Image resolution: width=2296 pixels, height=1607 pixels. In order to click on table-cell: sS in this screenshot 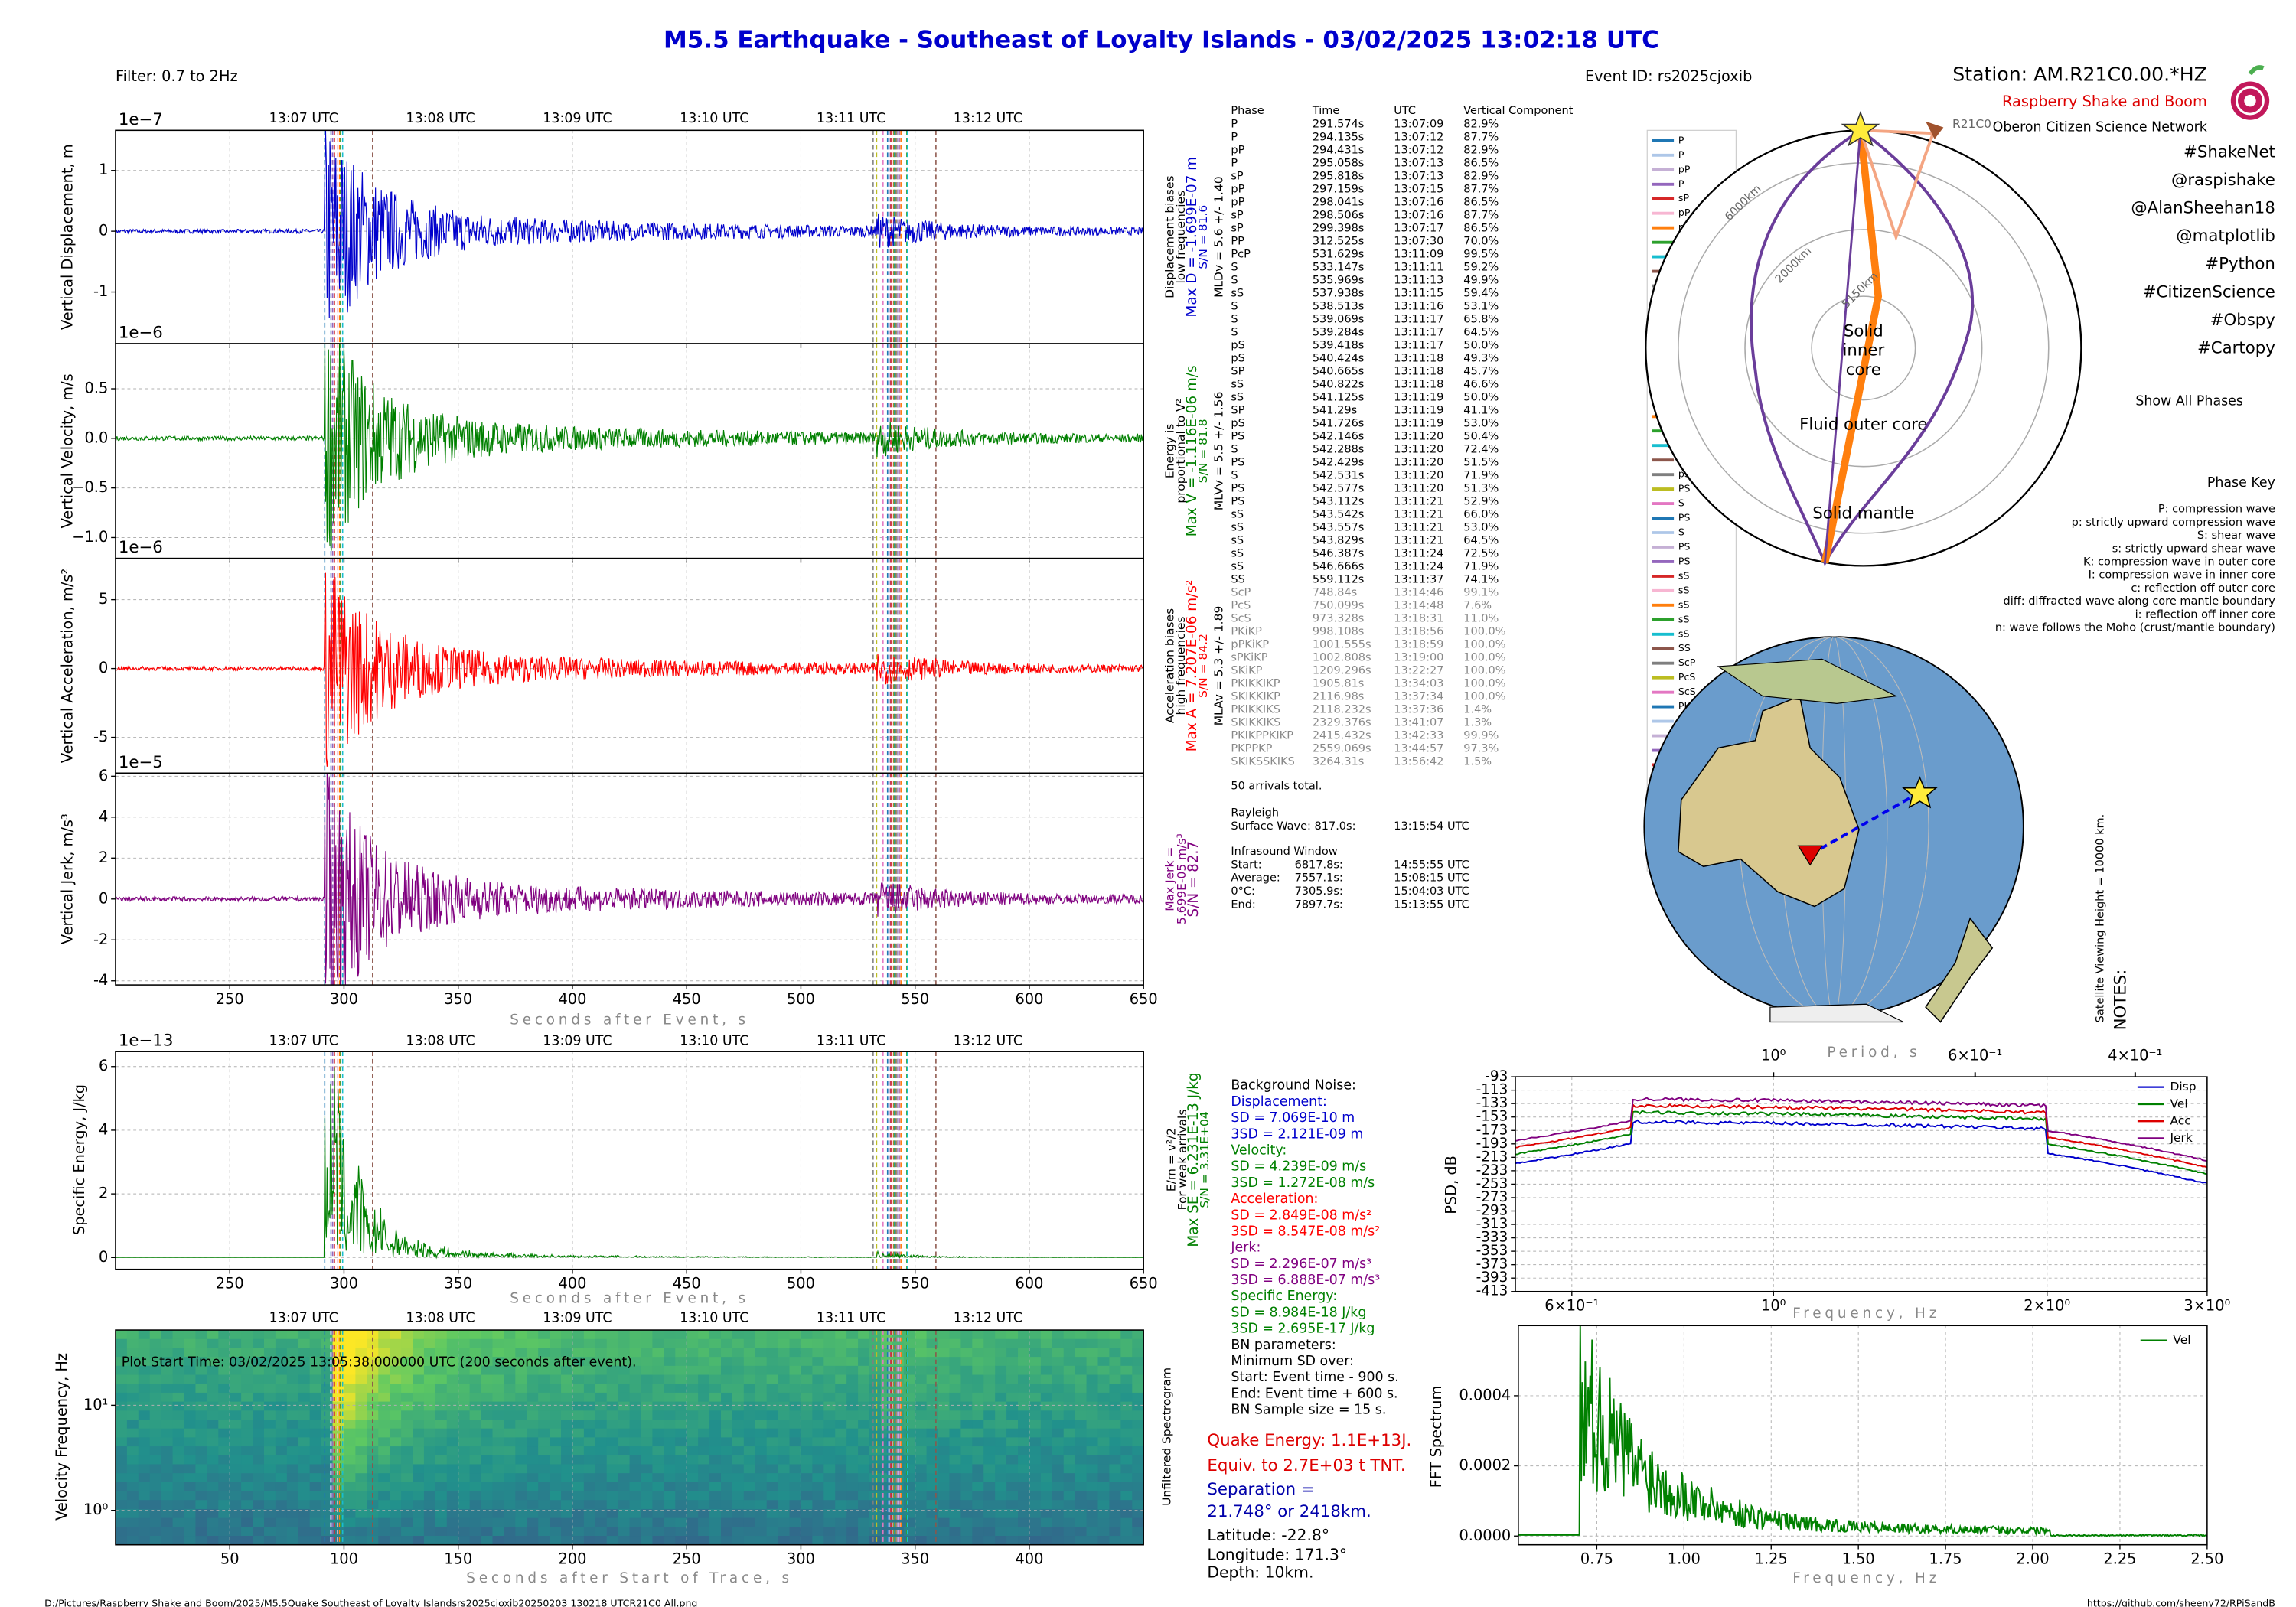, I will do `click(1237, 553)`.